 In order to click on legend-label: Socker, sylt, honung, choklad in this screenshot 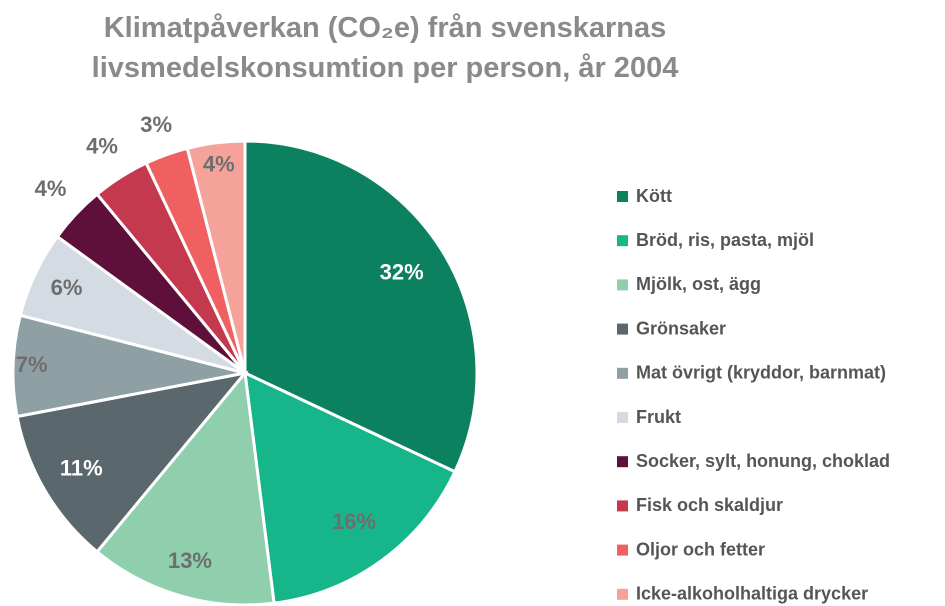, I will do `click(763, 461)`.